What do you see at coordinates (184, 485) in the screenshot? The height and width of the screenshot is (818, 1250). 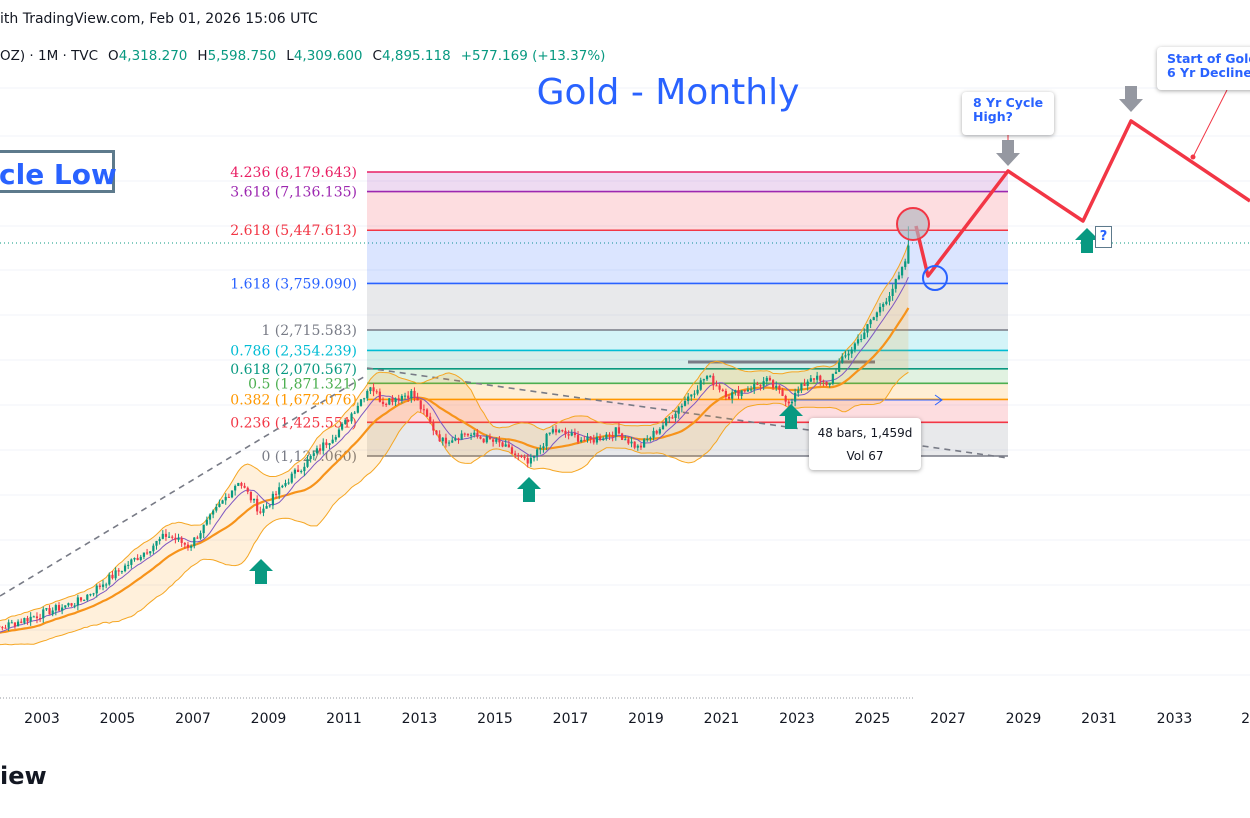 I see `support-trendline` at bounding box center [184, 485].